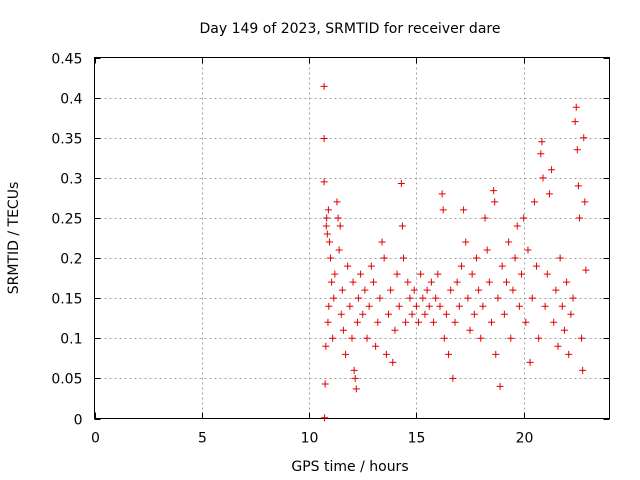  I want to click on y-tick-label: 0.2, so click(71, 260).